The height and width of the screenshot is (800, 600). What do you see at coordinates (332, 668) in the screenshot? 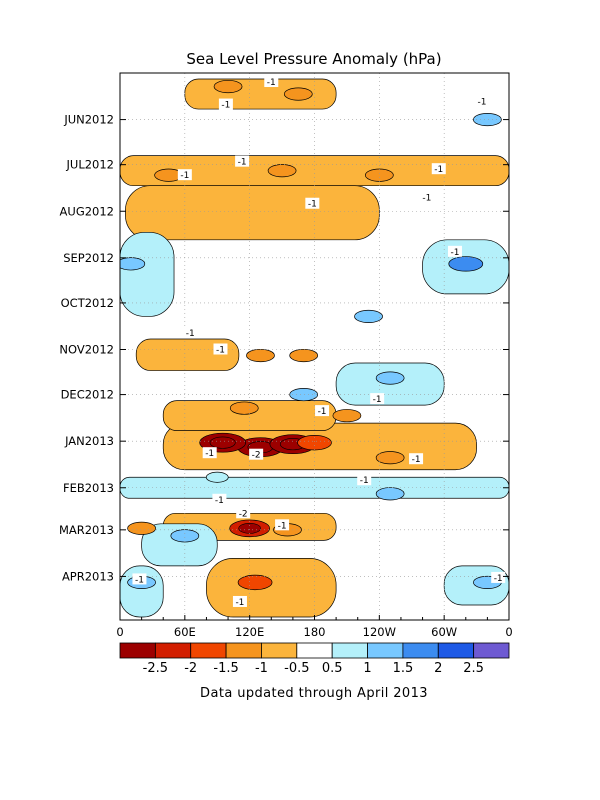
I see `colorbar-tick-label: 0.5` at bounding box center [332, 668].